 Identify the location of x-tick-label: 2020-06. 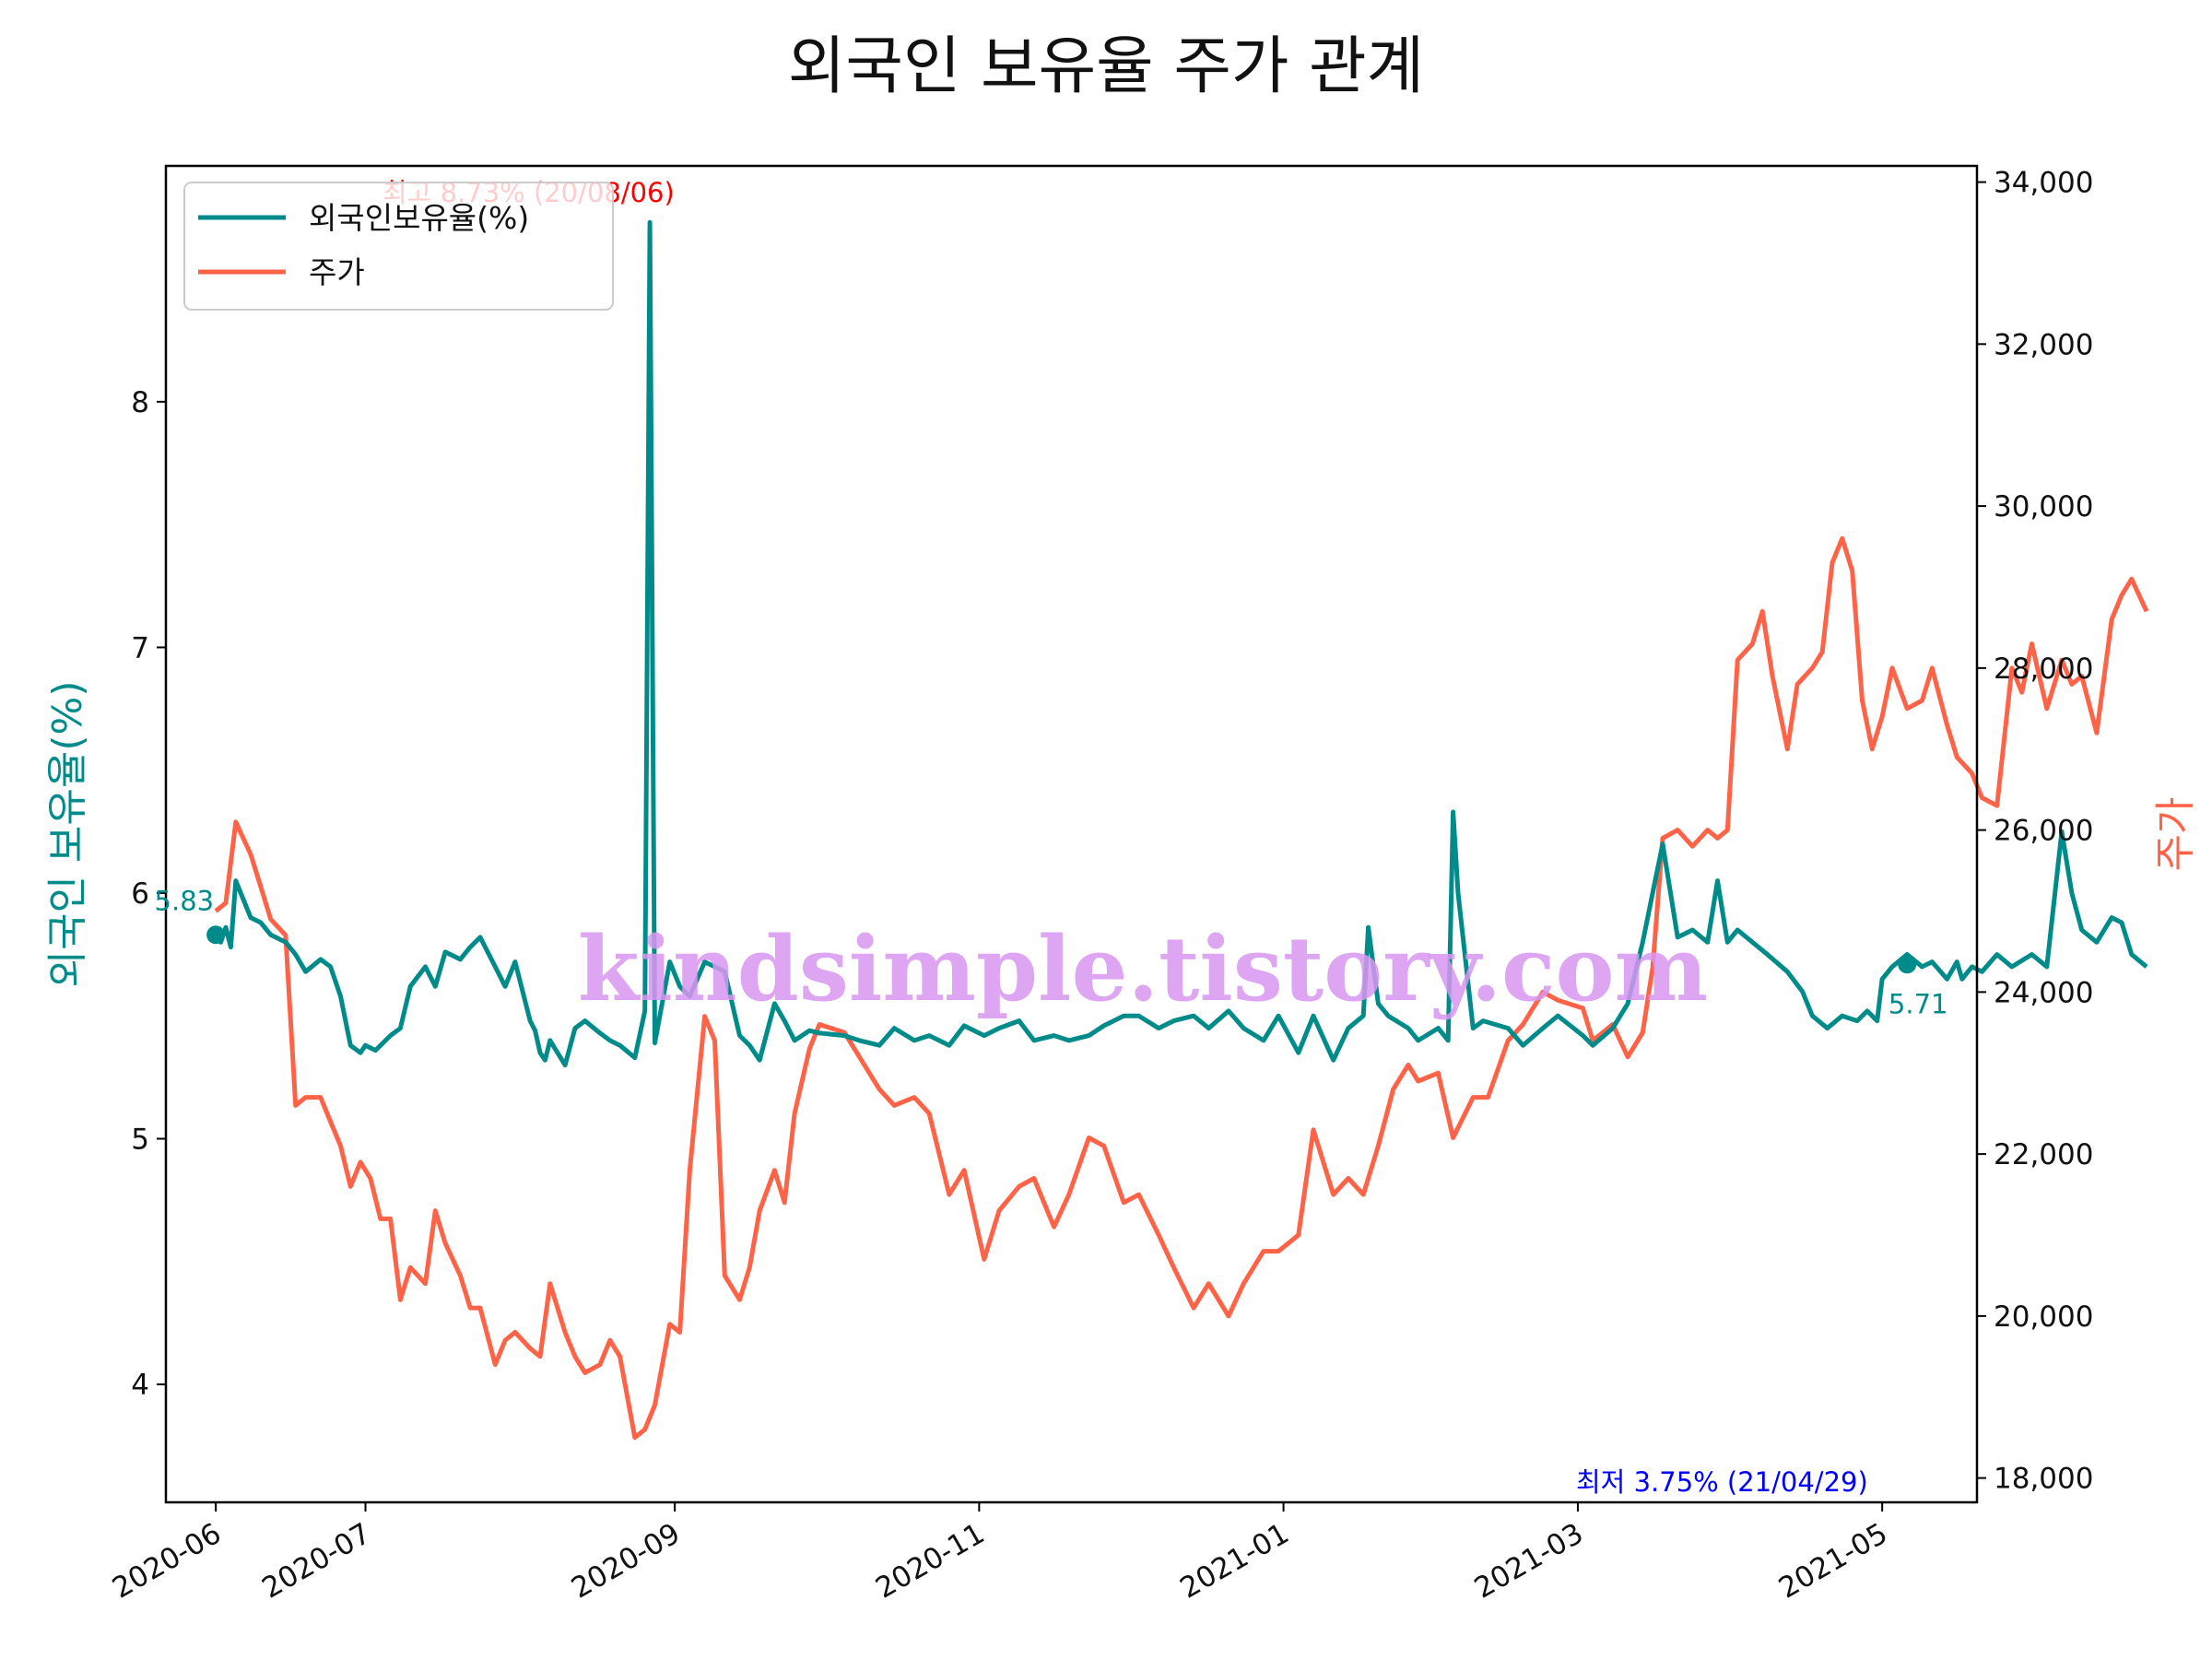
(167, 1561).